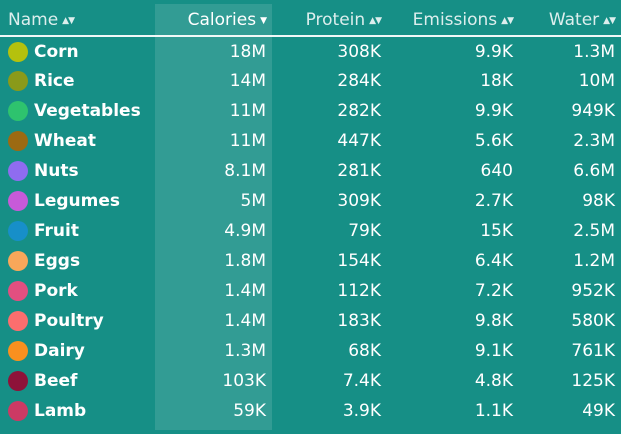 The height and width of the screenshot is (434, 621). I want to click on name-cell: Wheat, so click(77, 141).